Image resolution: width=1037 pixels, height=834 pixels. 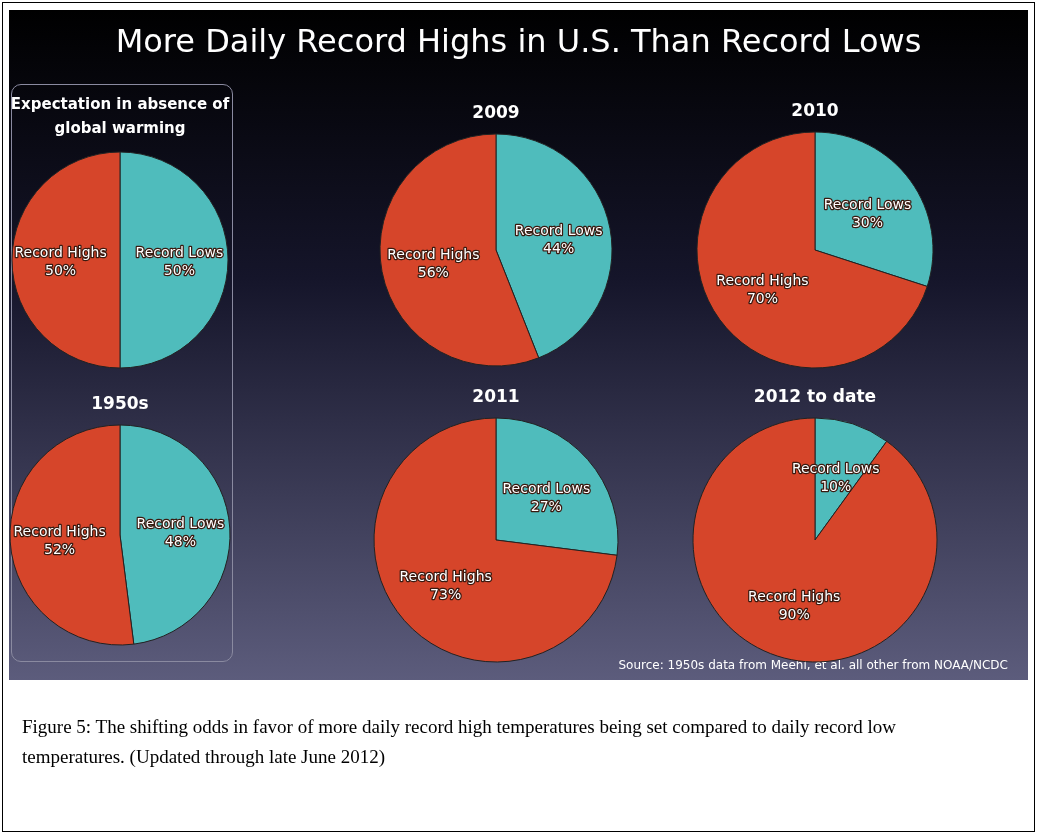 I want to click on chart-title: 2010, so click(x=815, y=110).